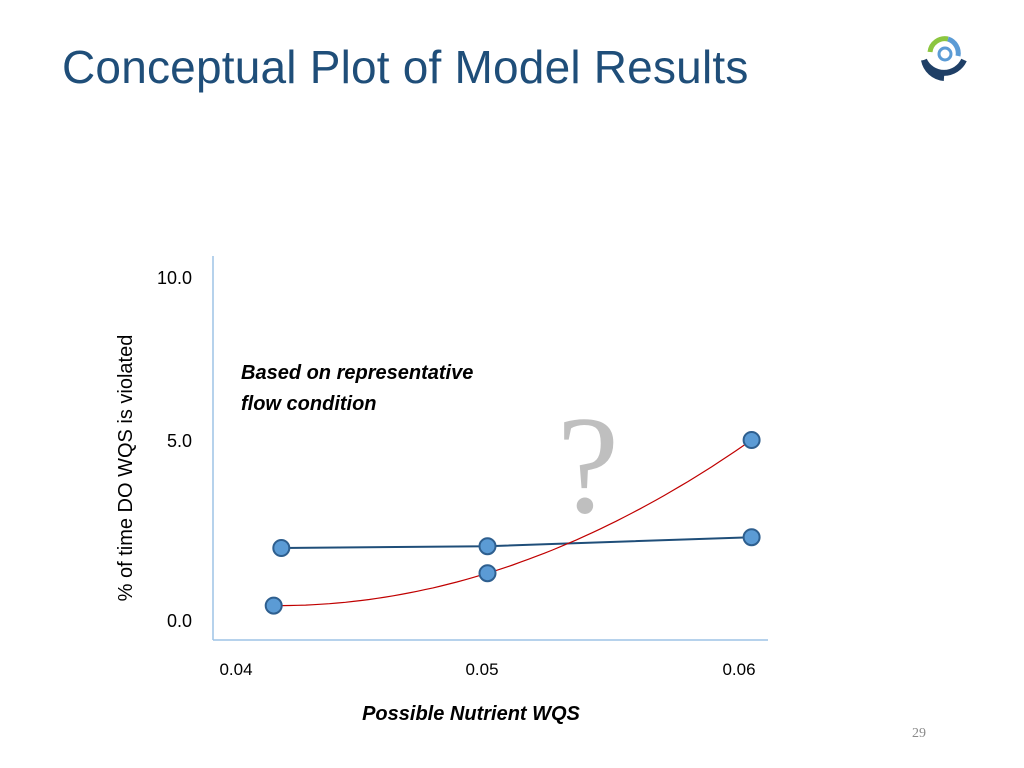  I want to click on chart-annotation-line: flow condition, so click(309, 404).